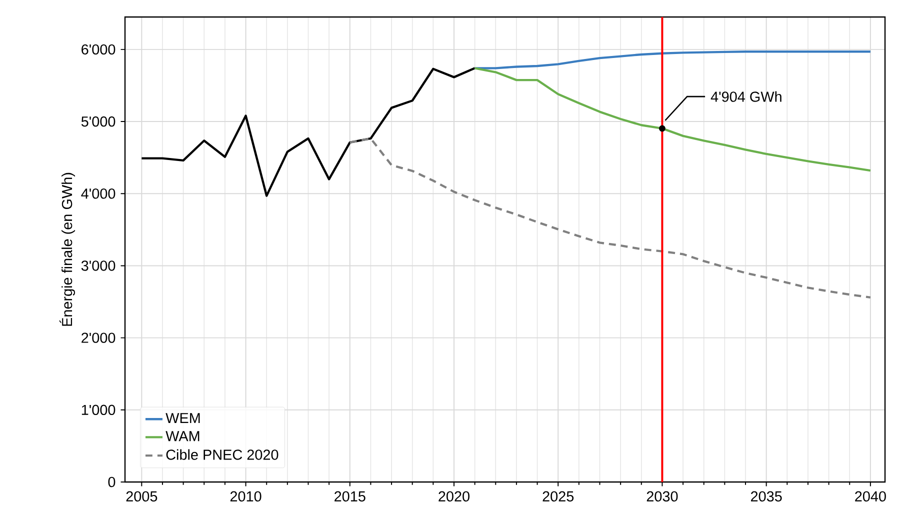 The height and width of the screenshot is (521, 897). Describe the element at coordinates (112, 482) in the screenshot. I see `y-tick-label: 0` at that location.